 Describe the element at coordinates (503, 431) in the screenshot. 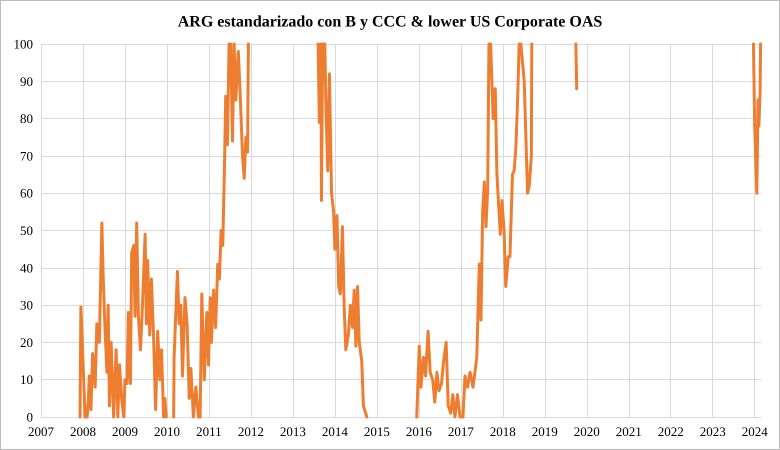

I see `x-tick-label: 2018` at that location.